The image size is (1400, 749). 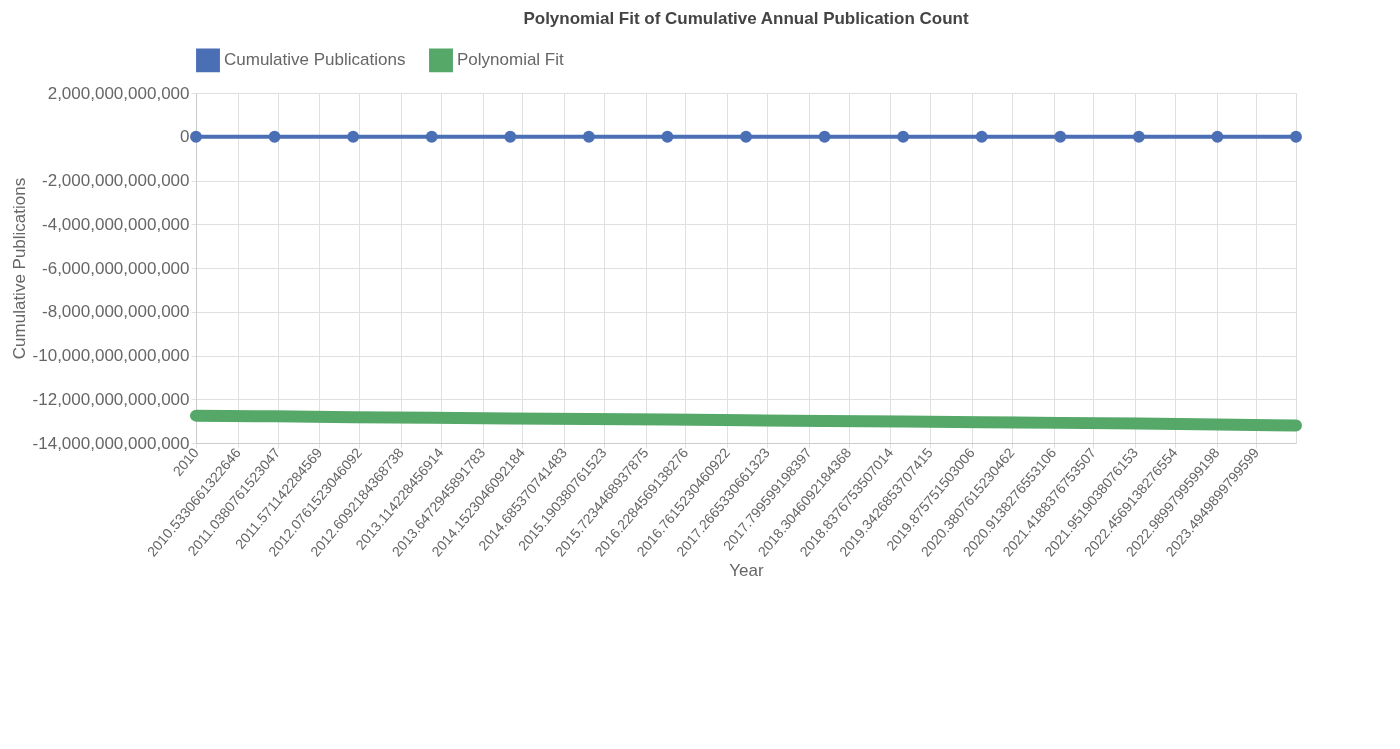 What do you see at coordinates (116, 180) in the screenshot?
I see `y-tick-label: -2,000,000,000,000` at bounding box center [116, 180].